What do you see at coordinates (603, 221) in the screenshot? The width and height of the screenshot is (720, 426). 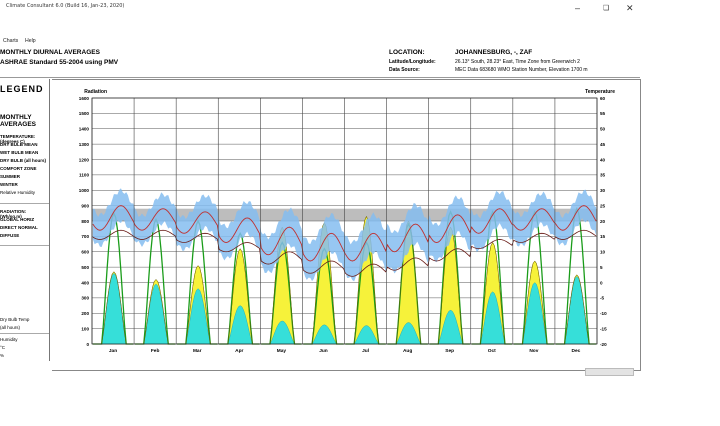 I see `right-tick-label: 20` at bounding box center [603, 221].